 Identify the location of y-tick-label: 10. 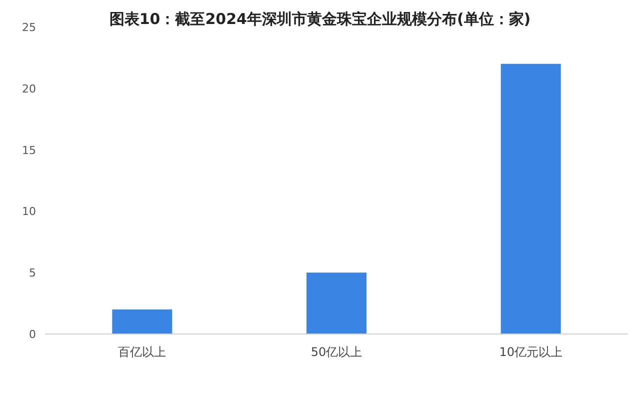
(29, 211).